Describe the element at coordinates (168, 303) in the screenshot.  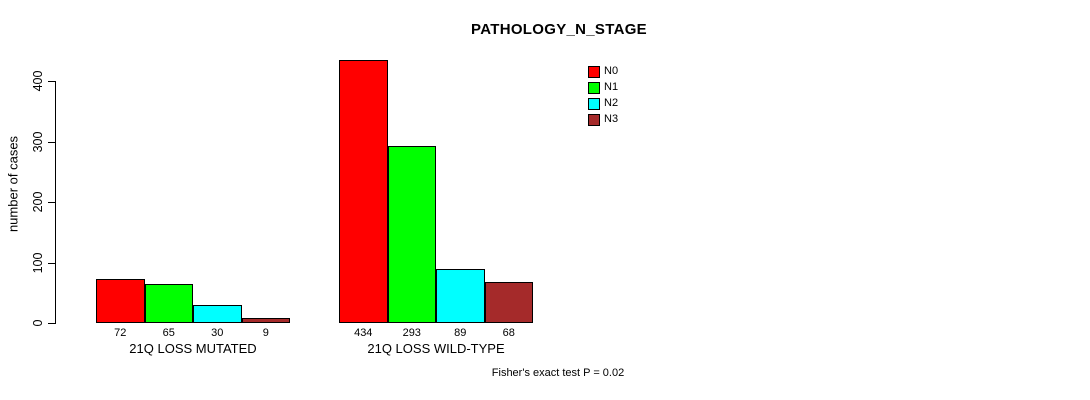
I see `bar-n1-group1` at that location.